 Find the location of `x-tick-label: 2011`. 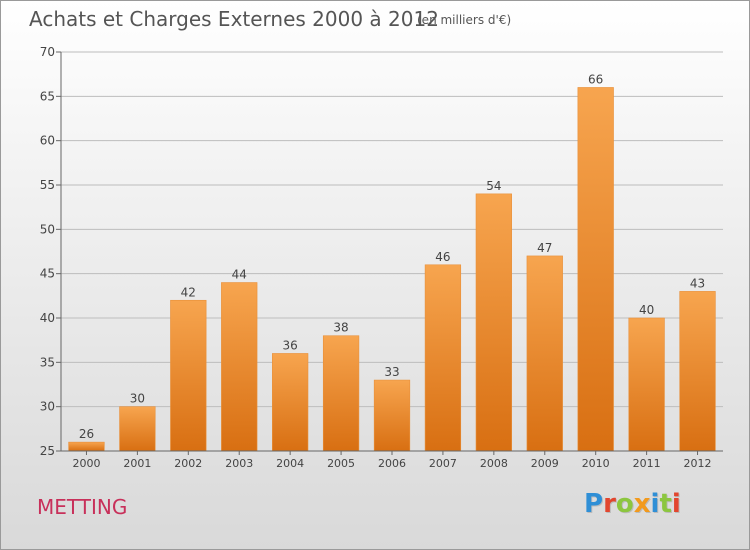

x-tick-label: 2011 is located at coordinates (647, 463).